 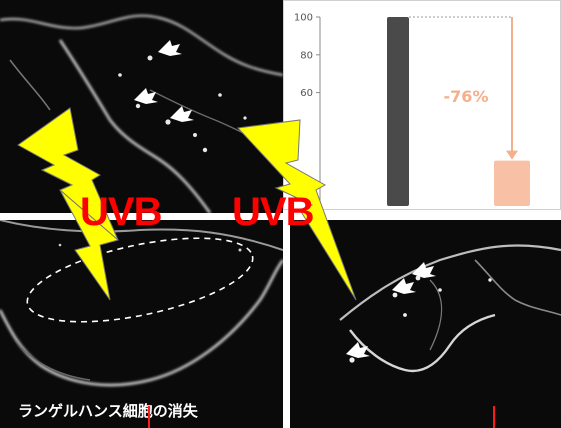 What do you see at coordinates (512, 155) in the screenshot?
I see `decrease-arrow-head` at bounding box center [512, 155].